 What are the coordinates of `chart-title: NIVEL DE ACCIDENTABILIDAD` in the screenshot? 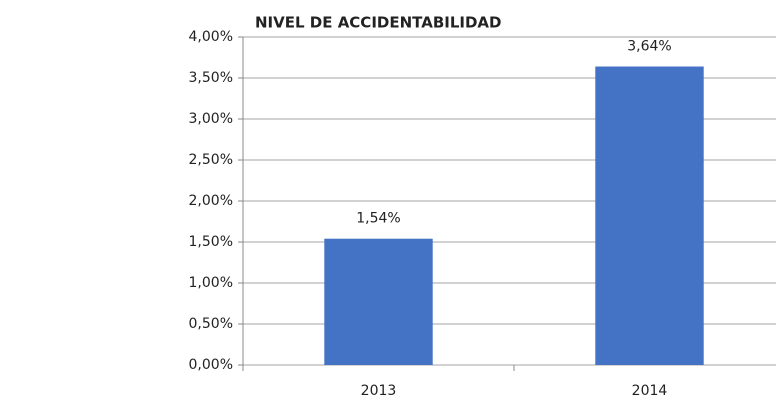 It's located at (378, 23).